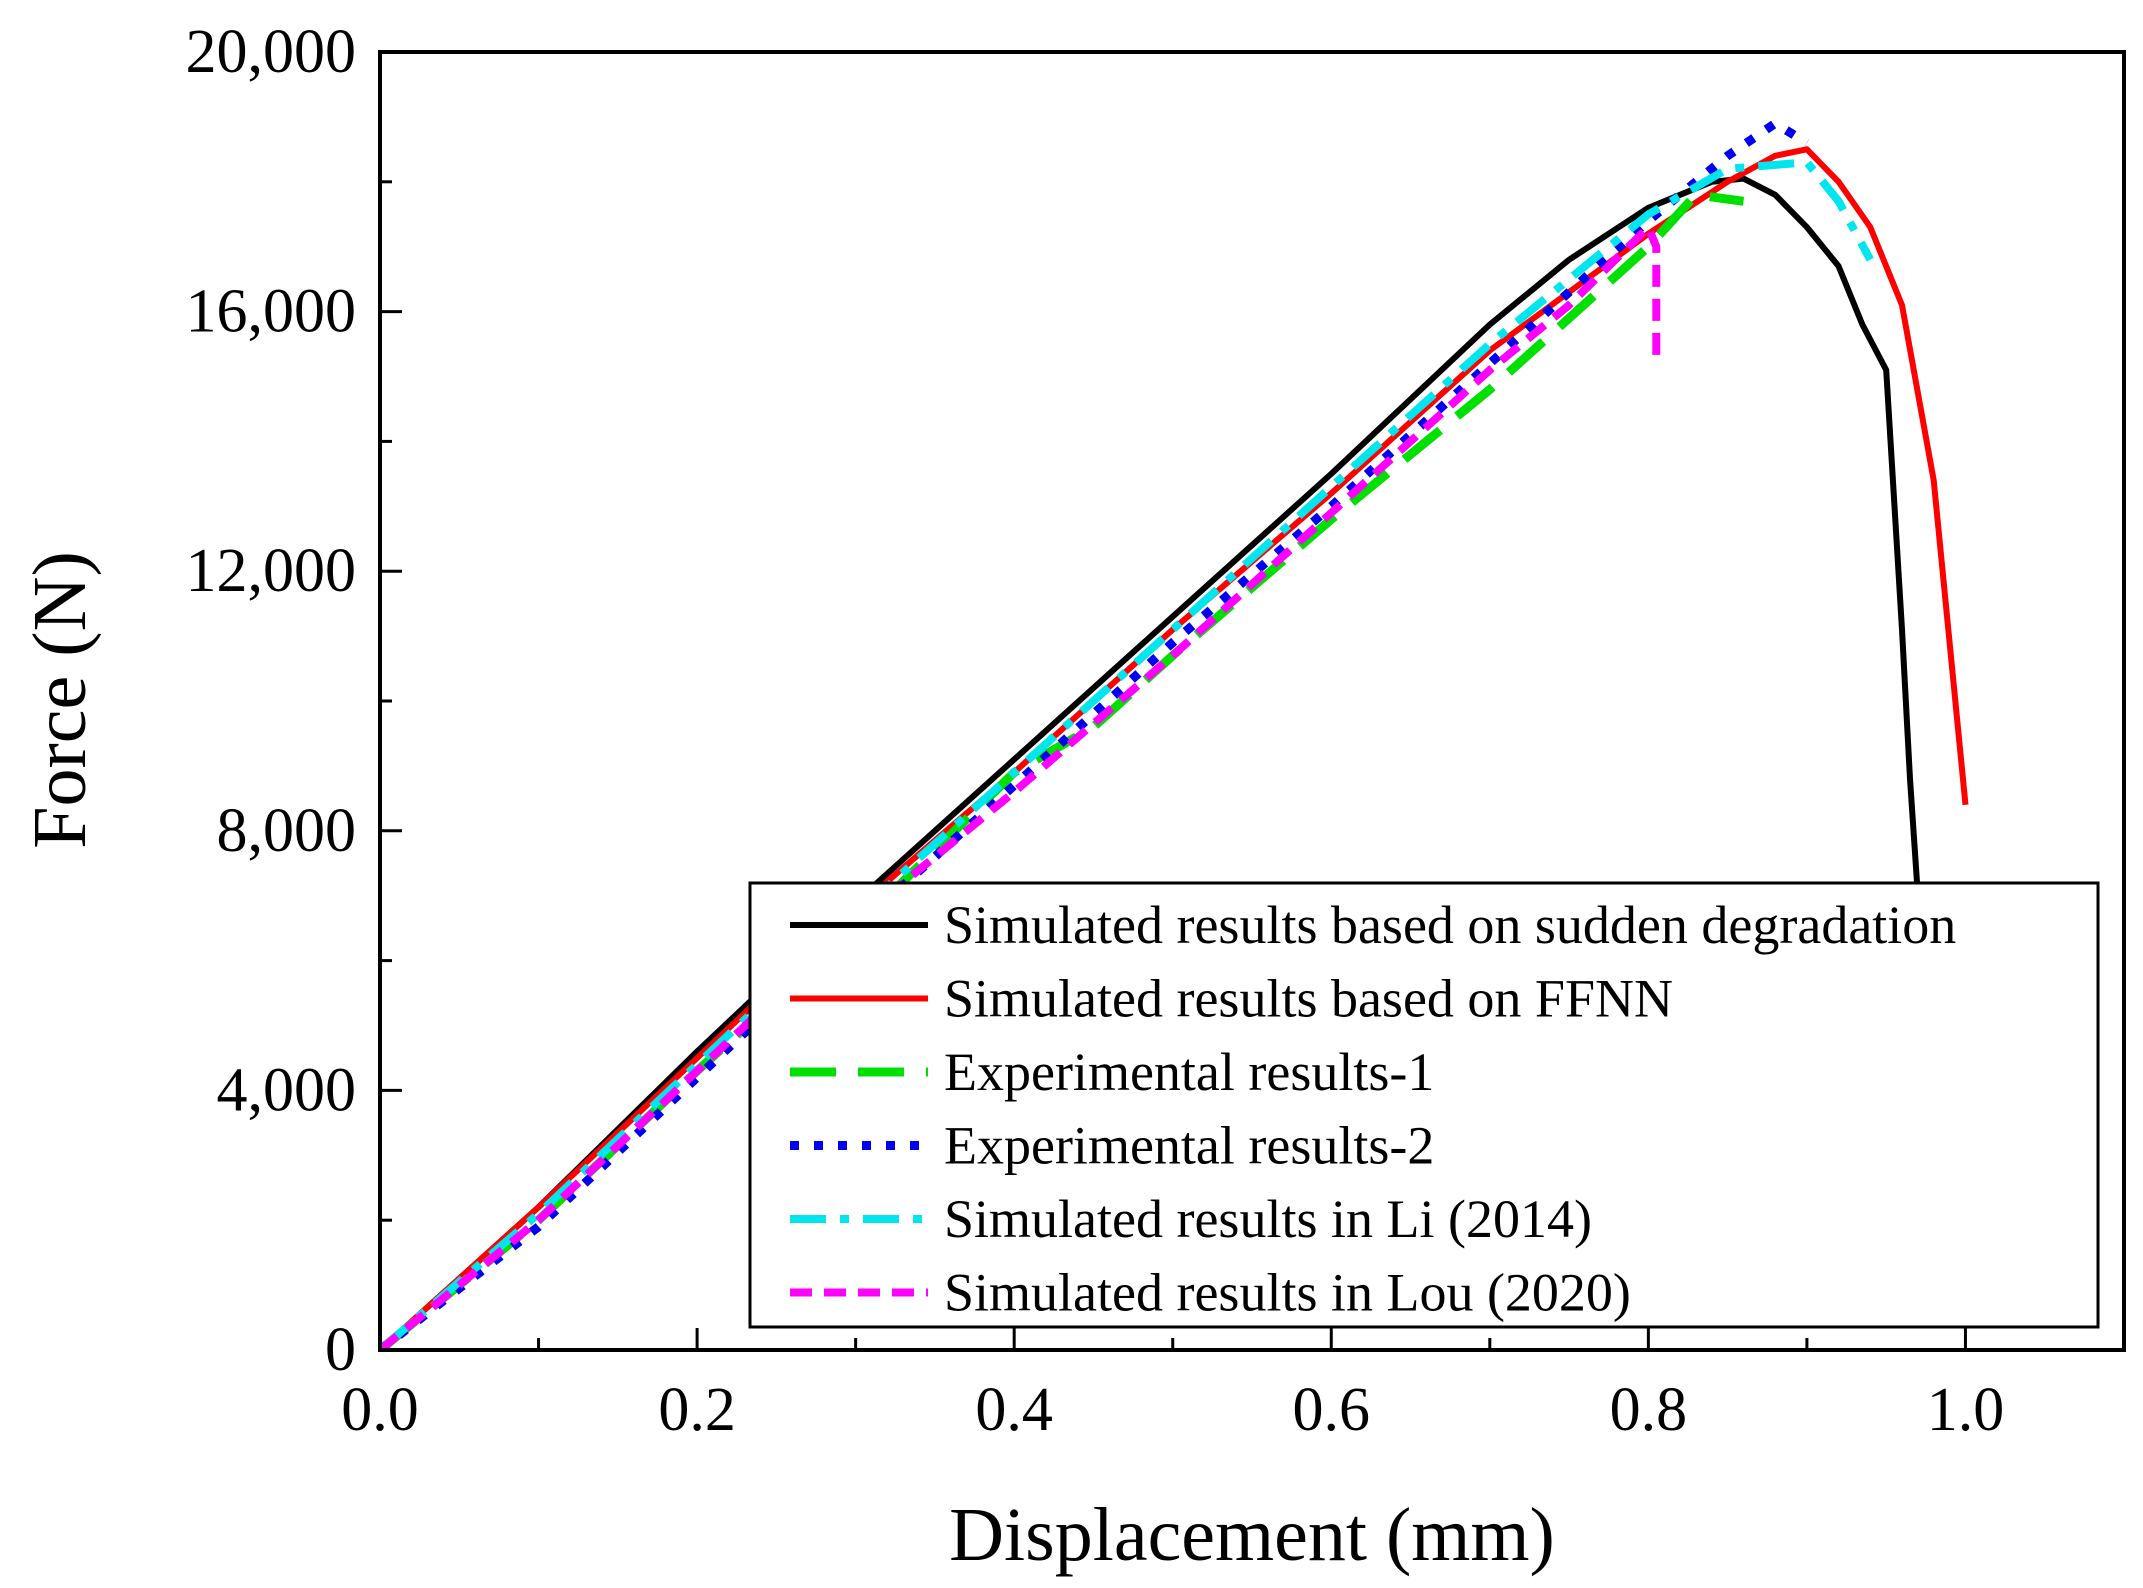 The image size is (2143, 1588). What do you see at coordinates (1308, 999) in the screenshot?
I see `legend-label-2: Simulated results based on FFNN` at bounding box center [1308, 999].